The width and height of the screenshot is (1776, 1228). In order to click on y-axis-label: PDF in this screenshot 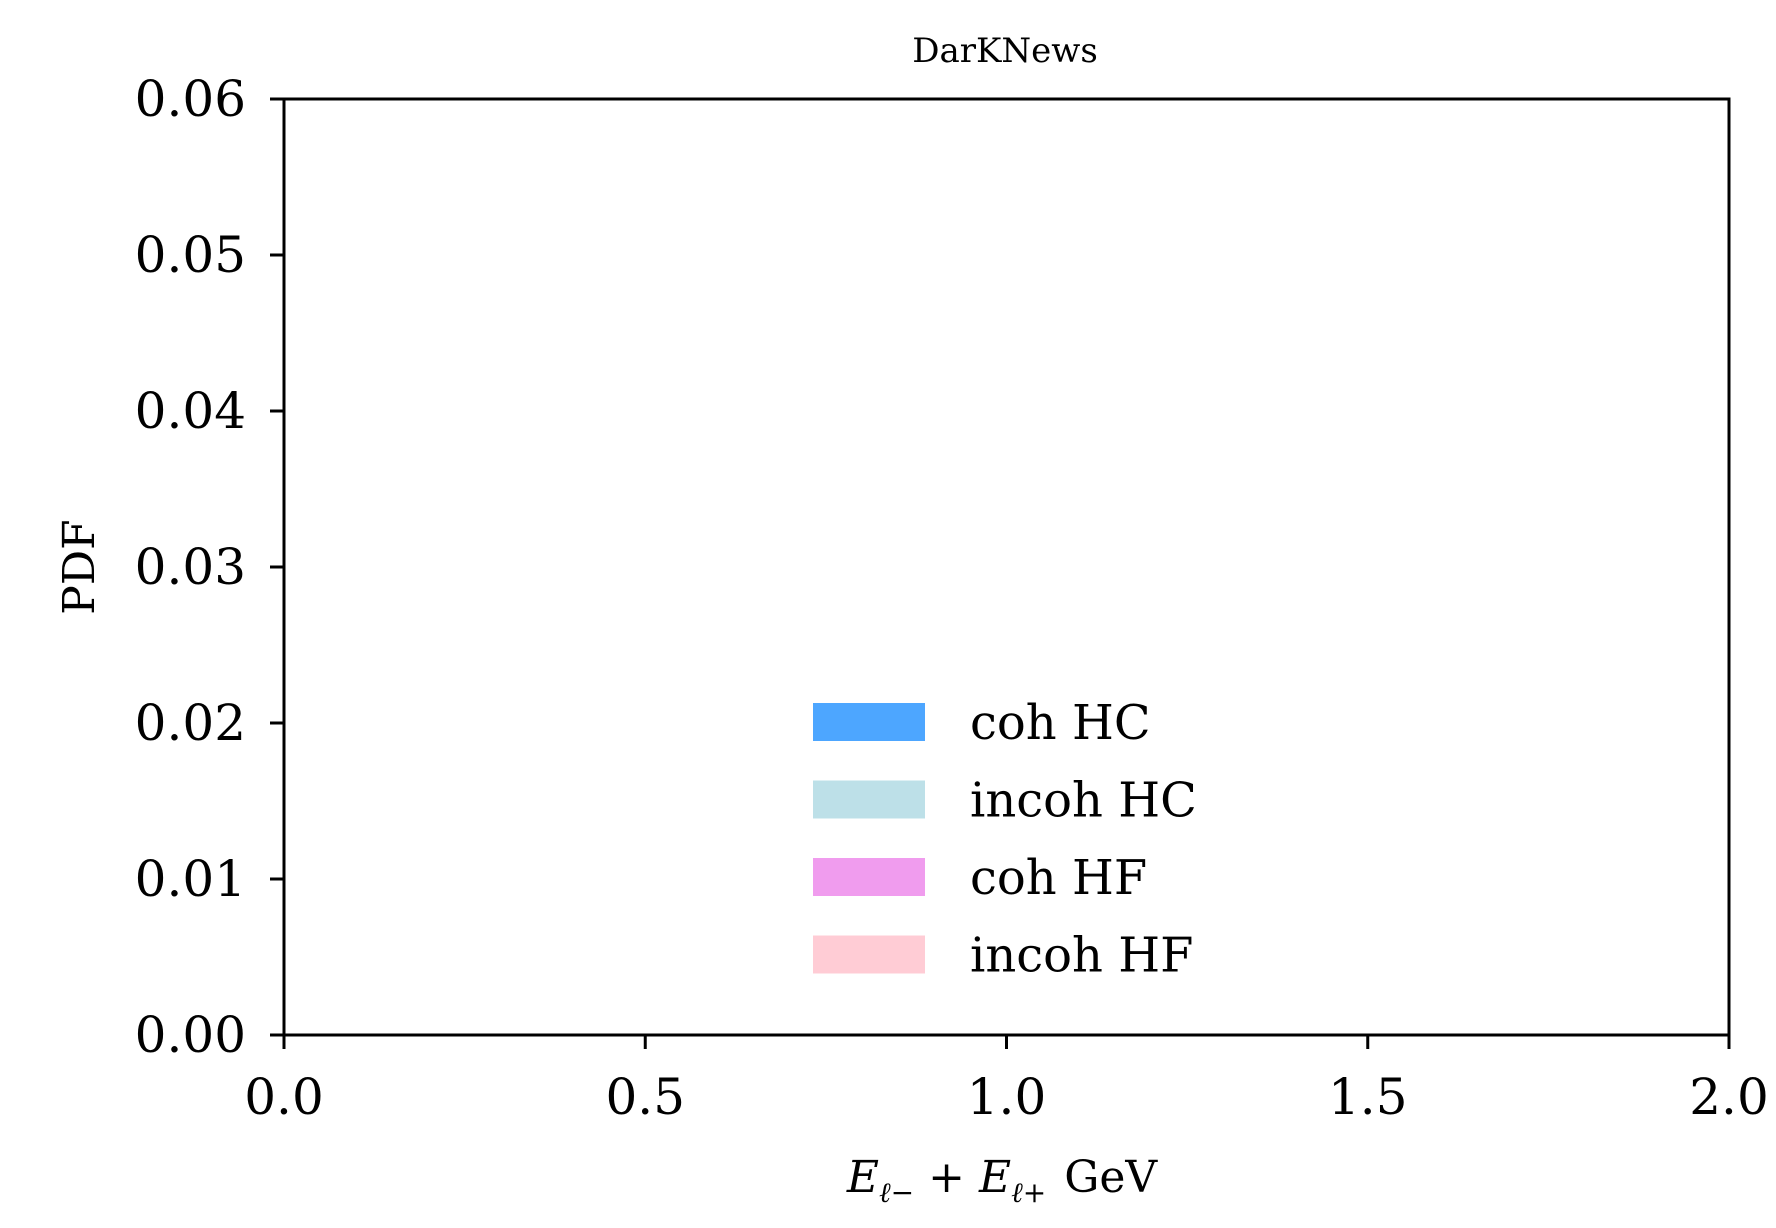, I will do `click(79, 566)`.